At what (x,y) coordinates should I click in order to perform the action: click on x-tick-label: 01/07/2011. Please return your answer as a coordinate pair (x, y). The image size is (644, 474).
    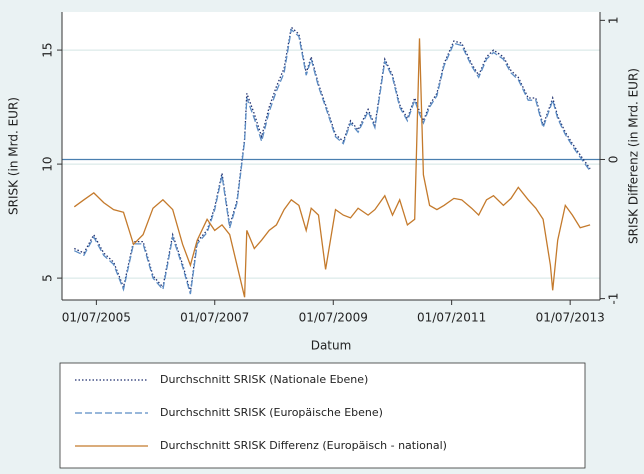
    Looking at the image, I should click on (451, 318).